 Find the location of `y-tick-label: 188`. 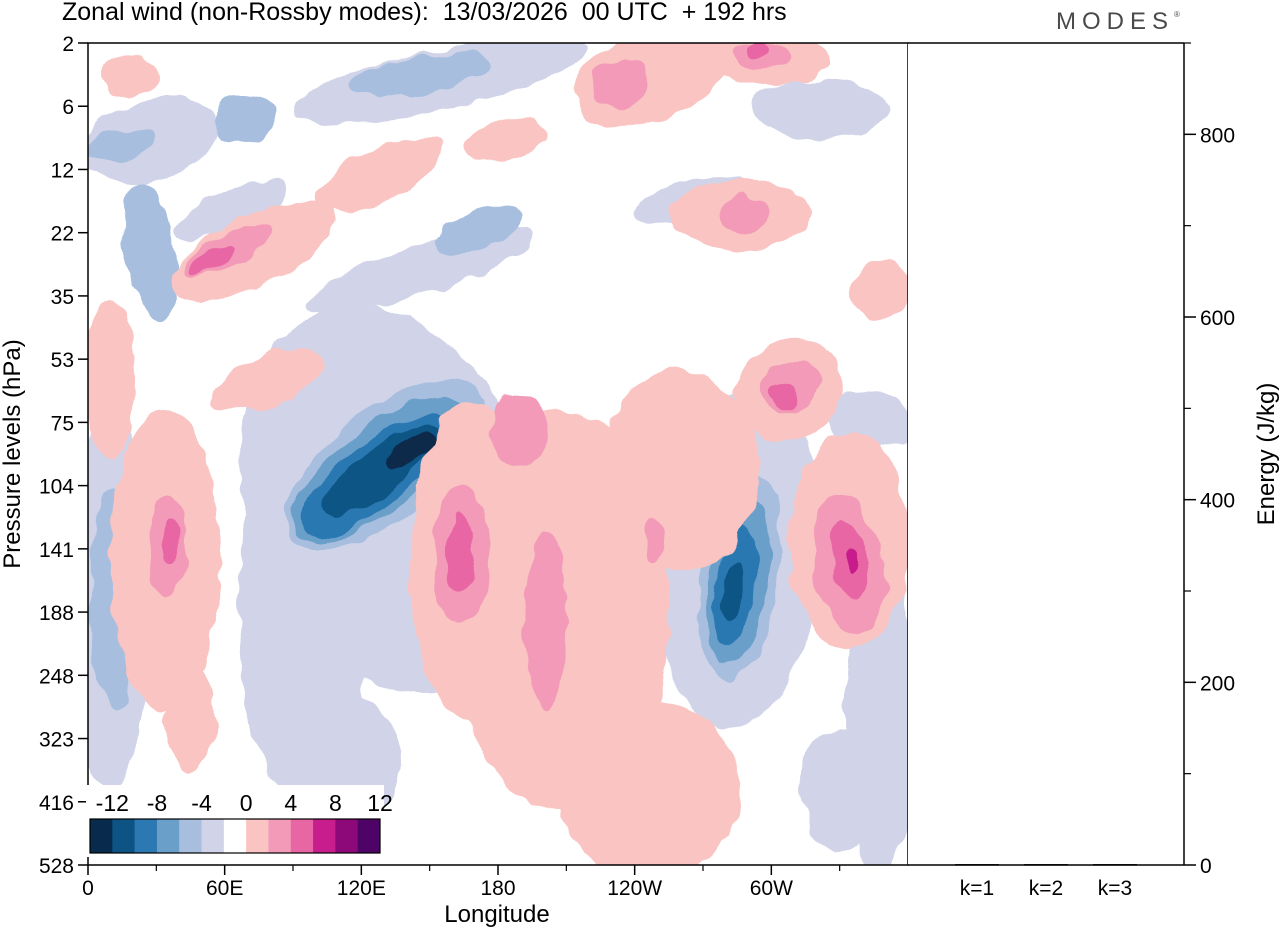

y-tick-label: 188 is located at coordinates (56, 613).